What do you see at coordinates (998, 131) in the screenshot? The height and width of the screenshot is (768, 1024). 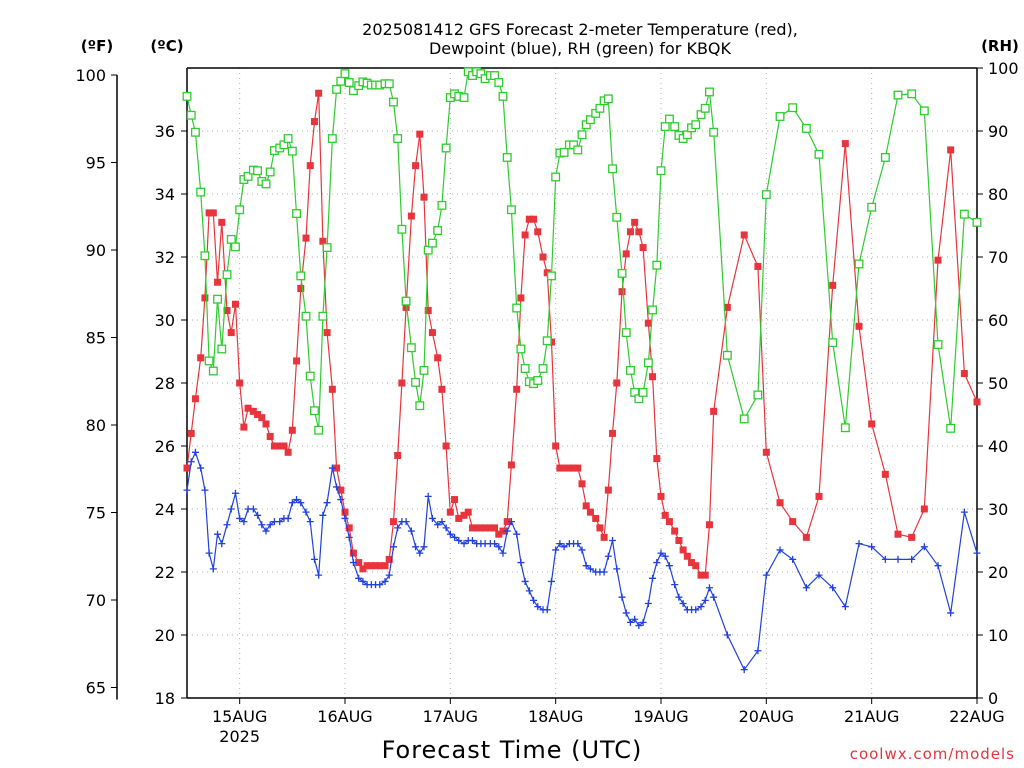 I see `rh-tick-label: 90` at bounding box center [998, 131].